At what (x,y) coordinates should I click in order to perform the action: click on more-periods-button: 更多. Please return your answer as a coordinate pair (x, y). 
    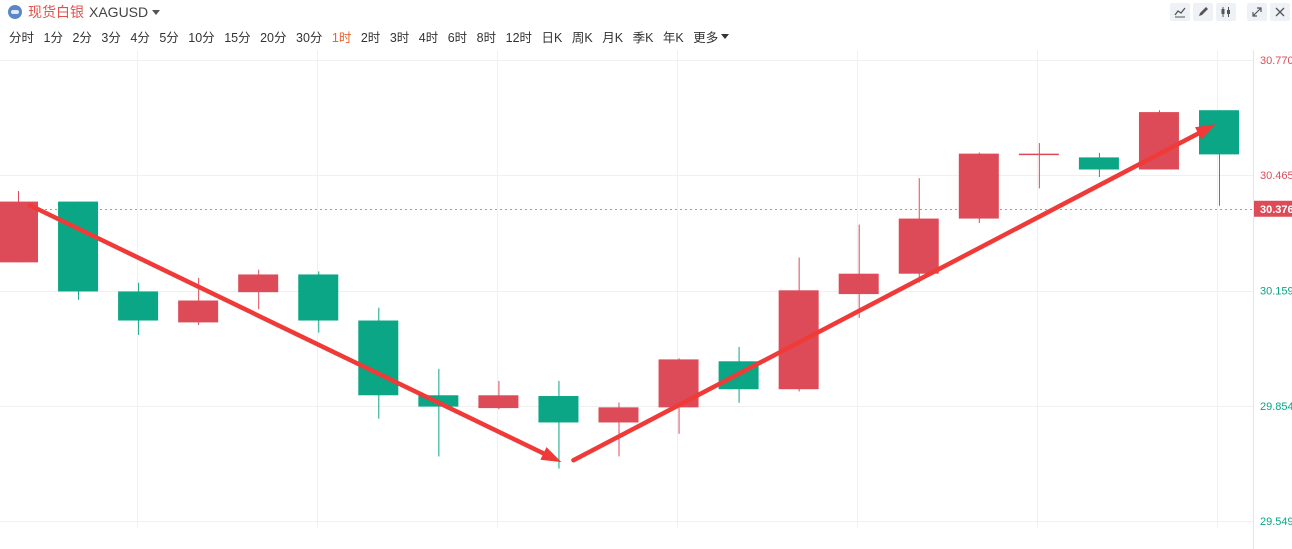
    Looking at the image, I should click on (711, 36).